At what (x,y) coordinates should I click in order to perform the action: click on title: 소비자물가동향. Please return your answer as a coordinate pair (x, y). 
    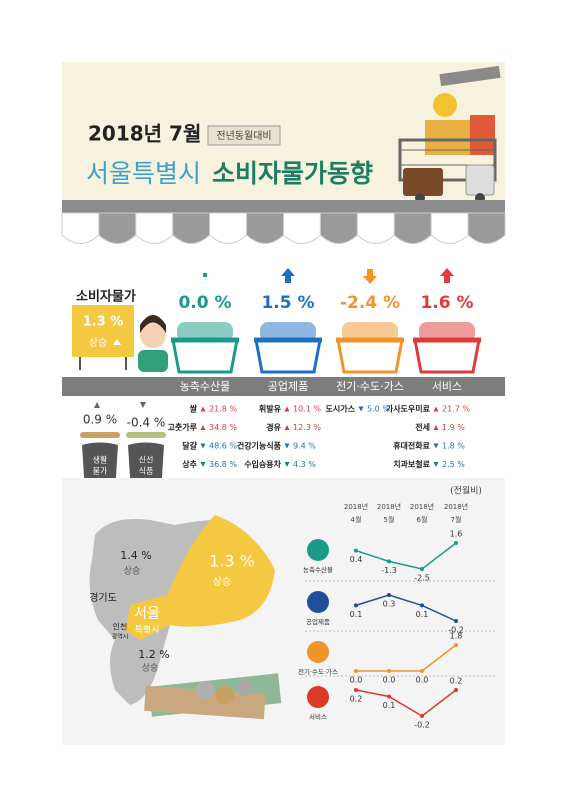
    Looking at the image, I should click on (292, 173).